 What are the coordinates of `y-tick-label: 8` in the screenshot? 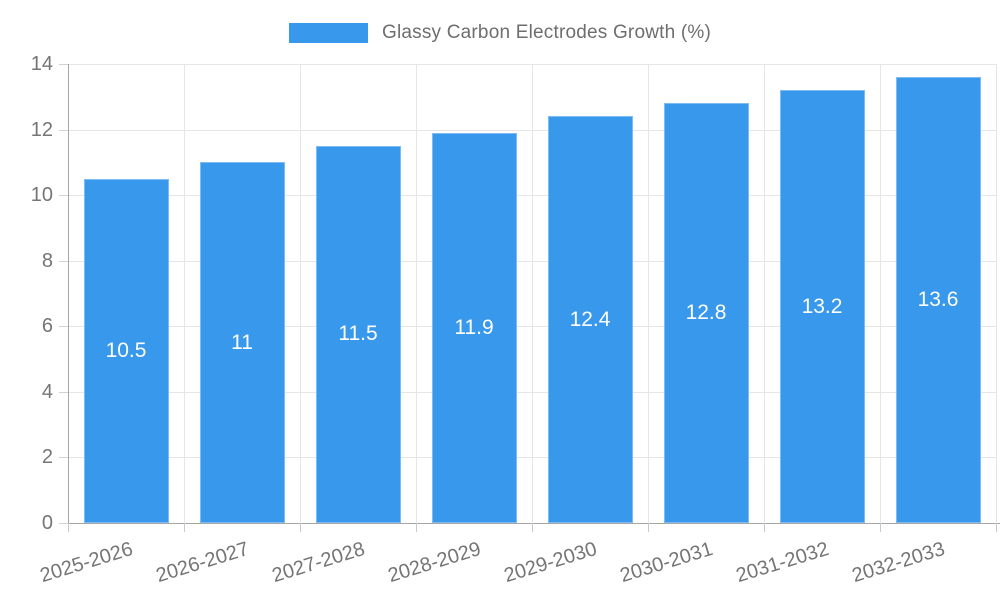 It's located at (47, 260).